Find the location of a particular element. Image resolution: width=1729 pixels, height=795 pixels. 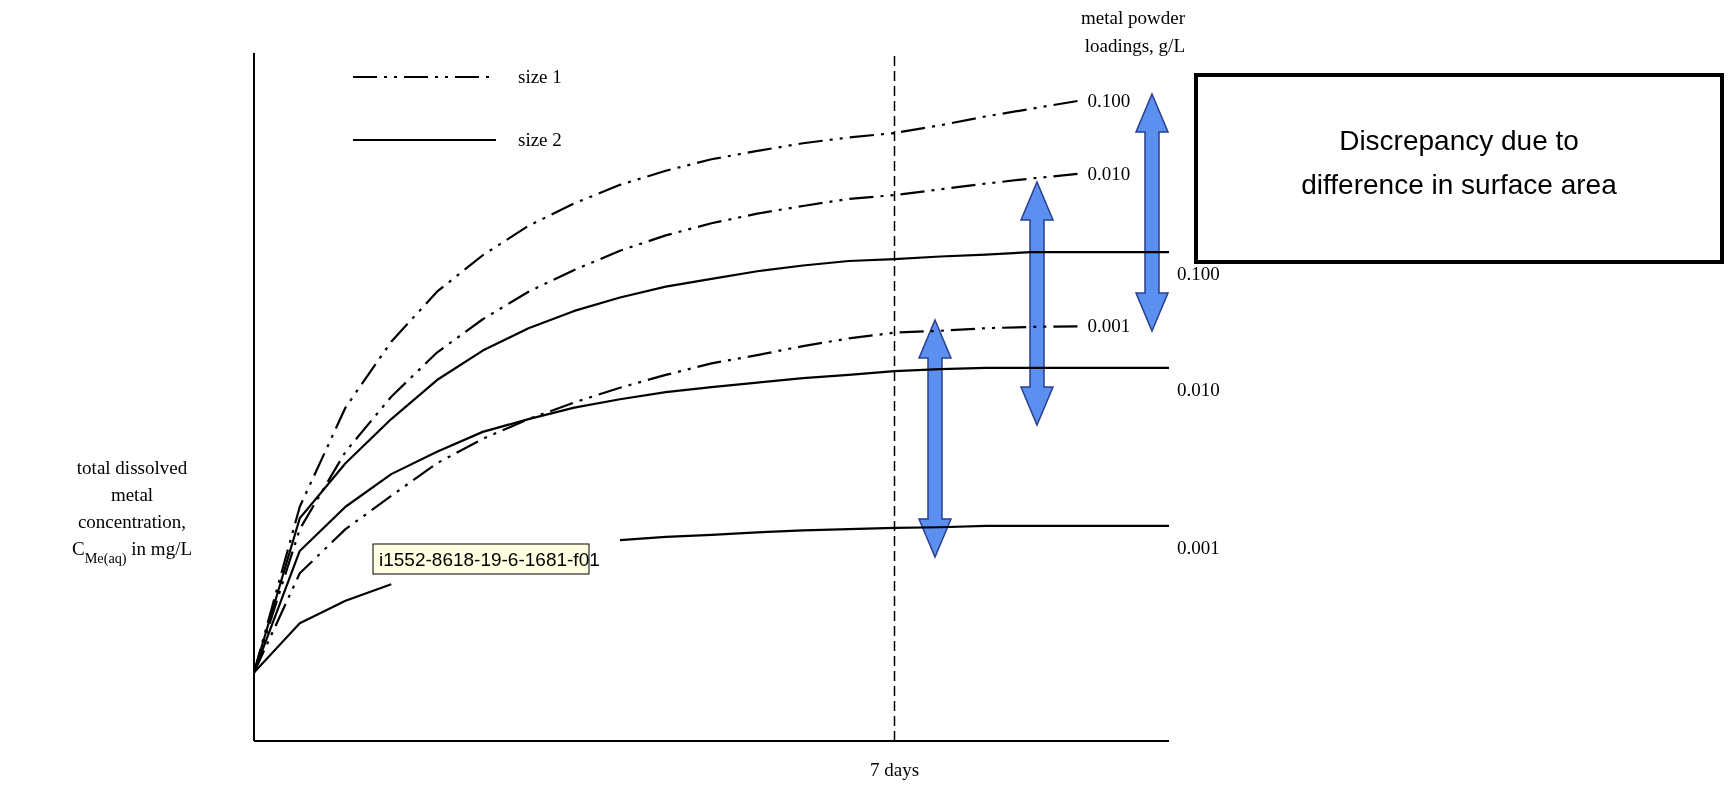

annotation: i1552-8618-19-6-1681-f01 is located at coordinates (489, 559).